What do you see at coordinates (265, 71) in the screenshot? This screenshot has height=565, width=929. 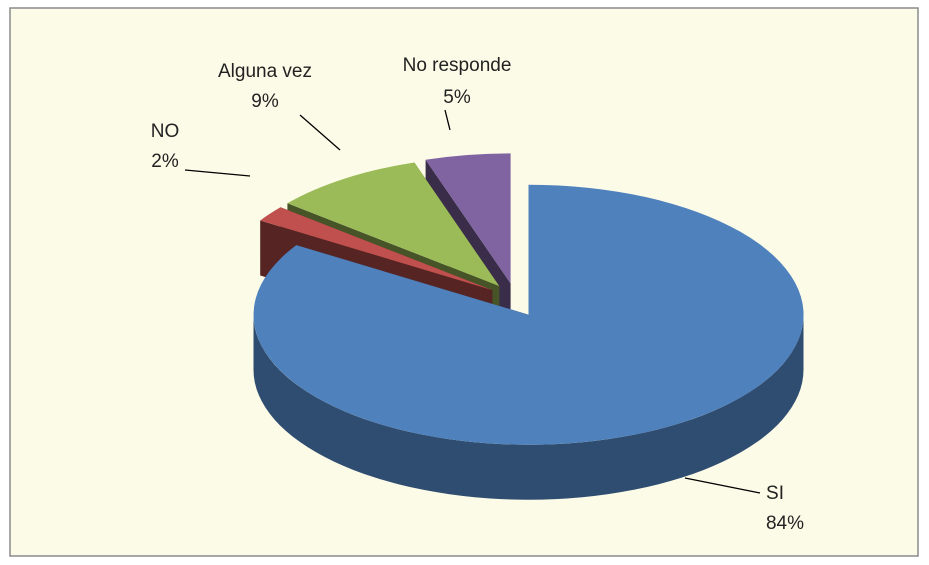 I see `slice-label: Alguna vez` at bounding box center [265, 71].